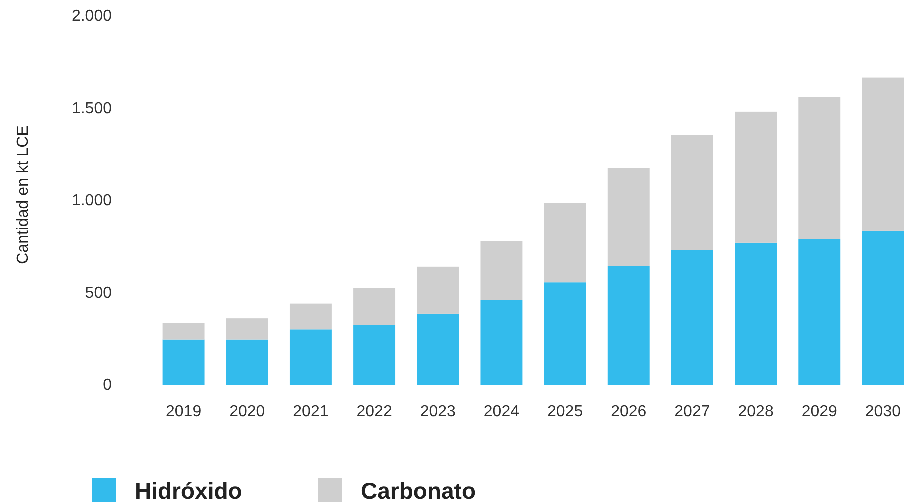  I want to click on legend-label: Carbonato, so click(418, 490).